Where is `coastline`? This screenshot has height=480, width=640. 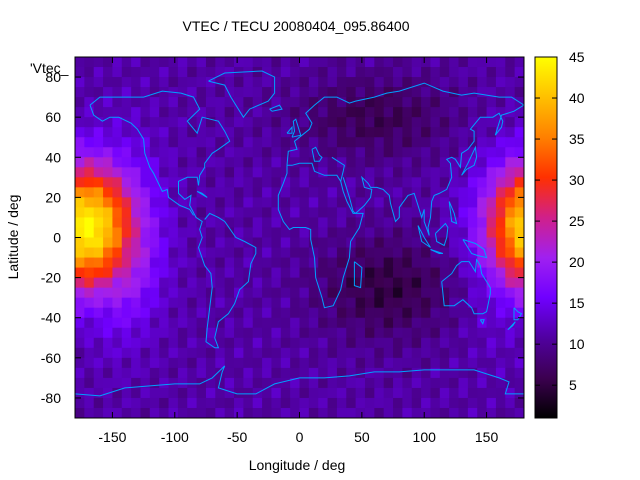
coastline is located at coordinates (317, 154).